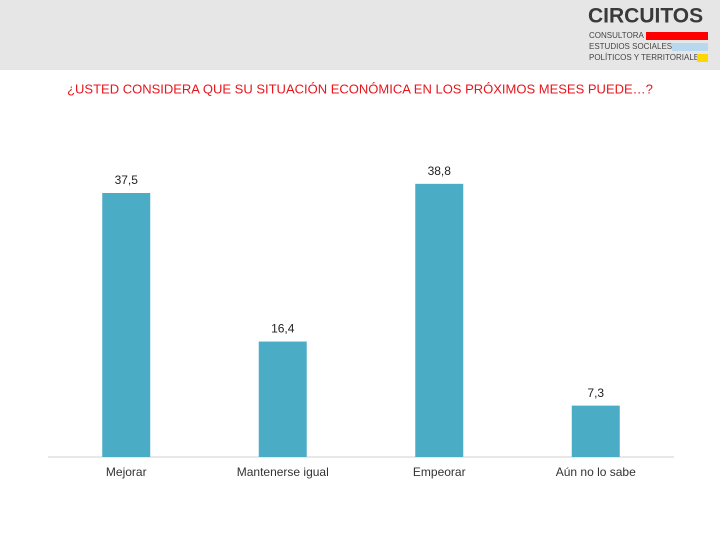 Image resolution: width=720 pixels, height=540 pixels. Describe the element at coordinates (360, 35) in the screenshot. I see `header-band` at that location.